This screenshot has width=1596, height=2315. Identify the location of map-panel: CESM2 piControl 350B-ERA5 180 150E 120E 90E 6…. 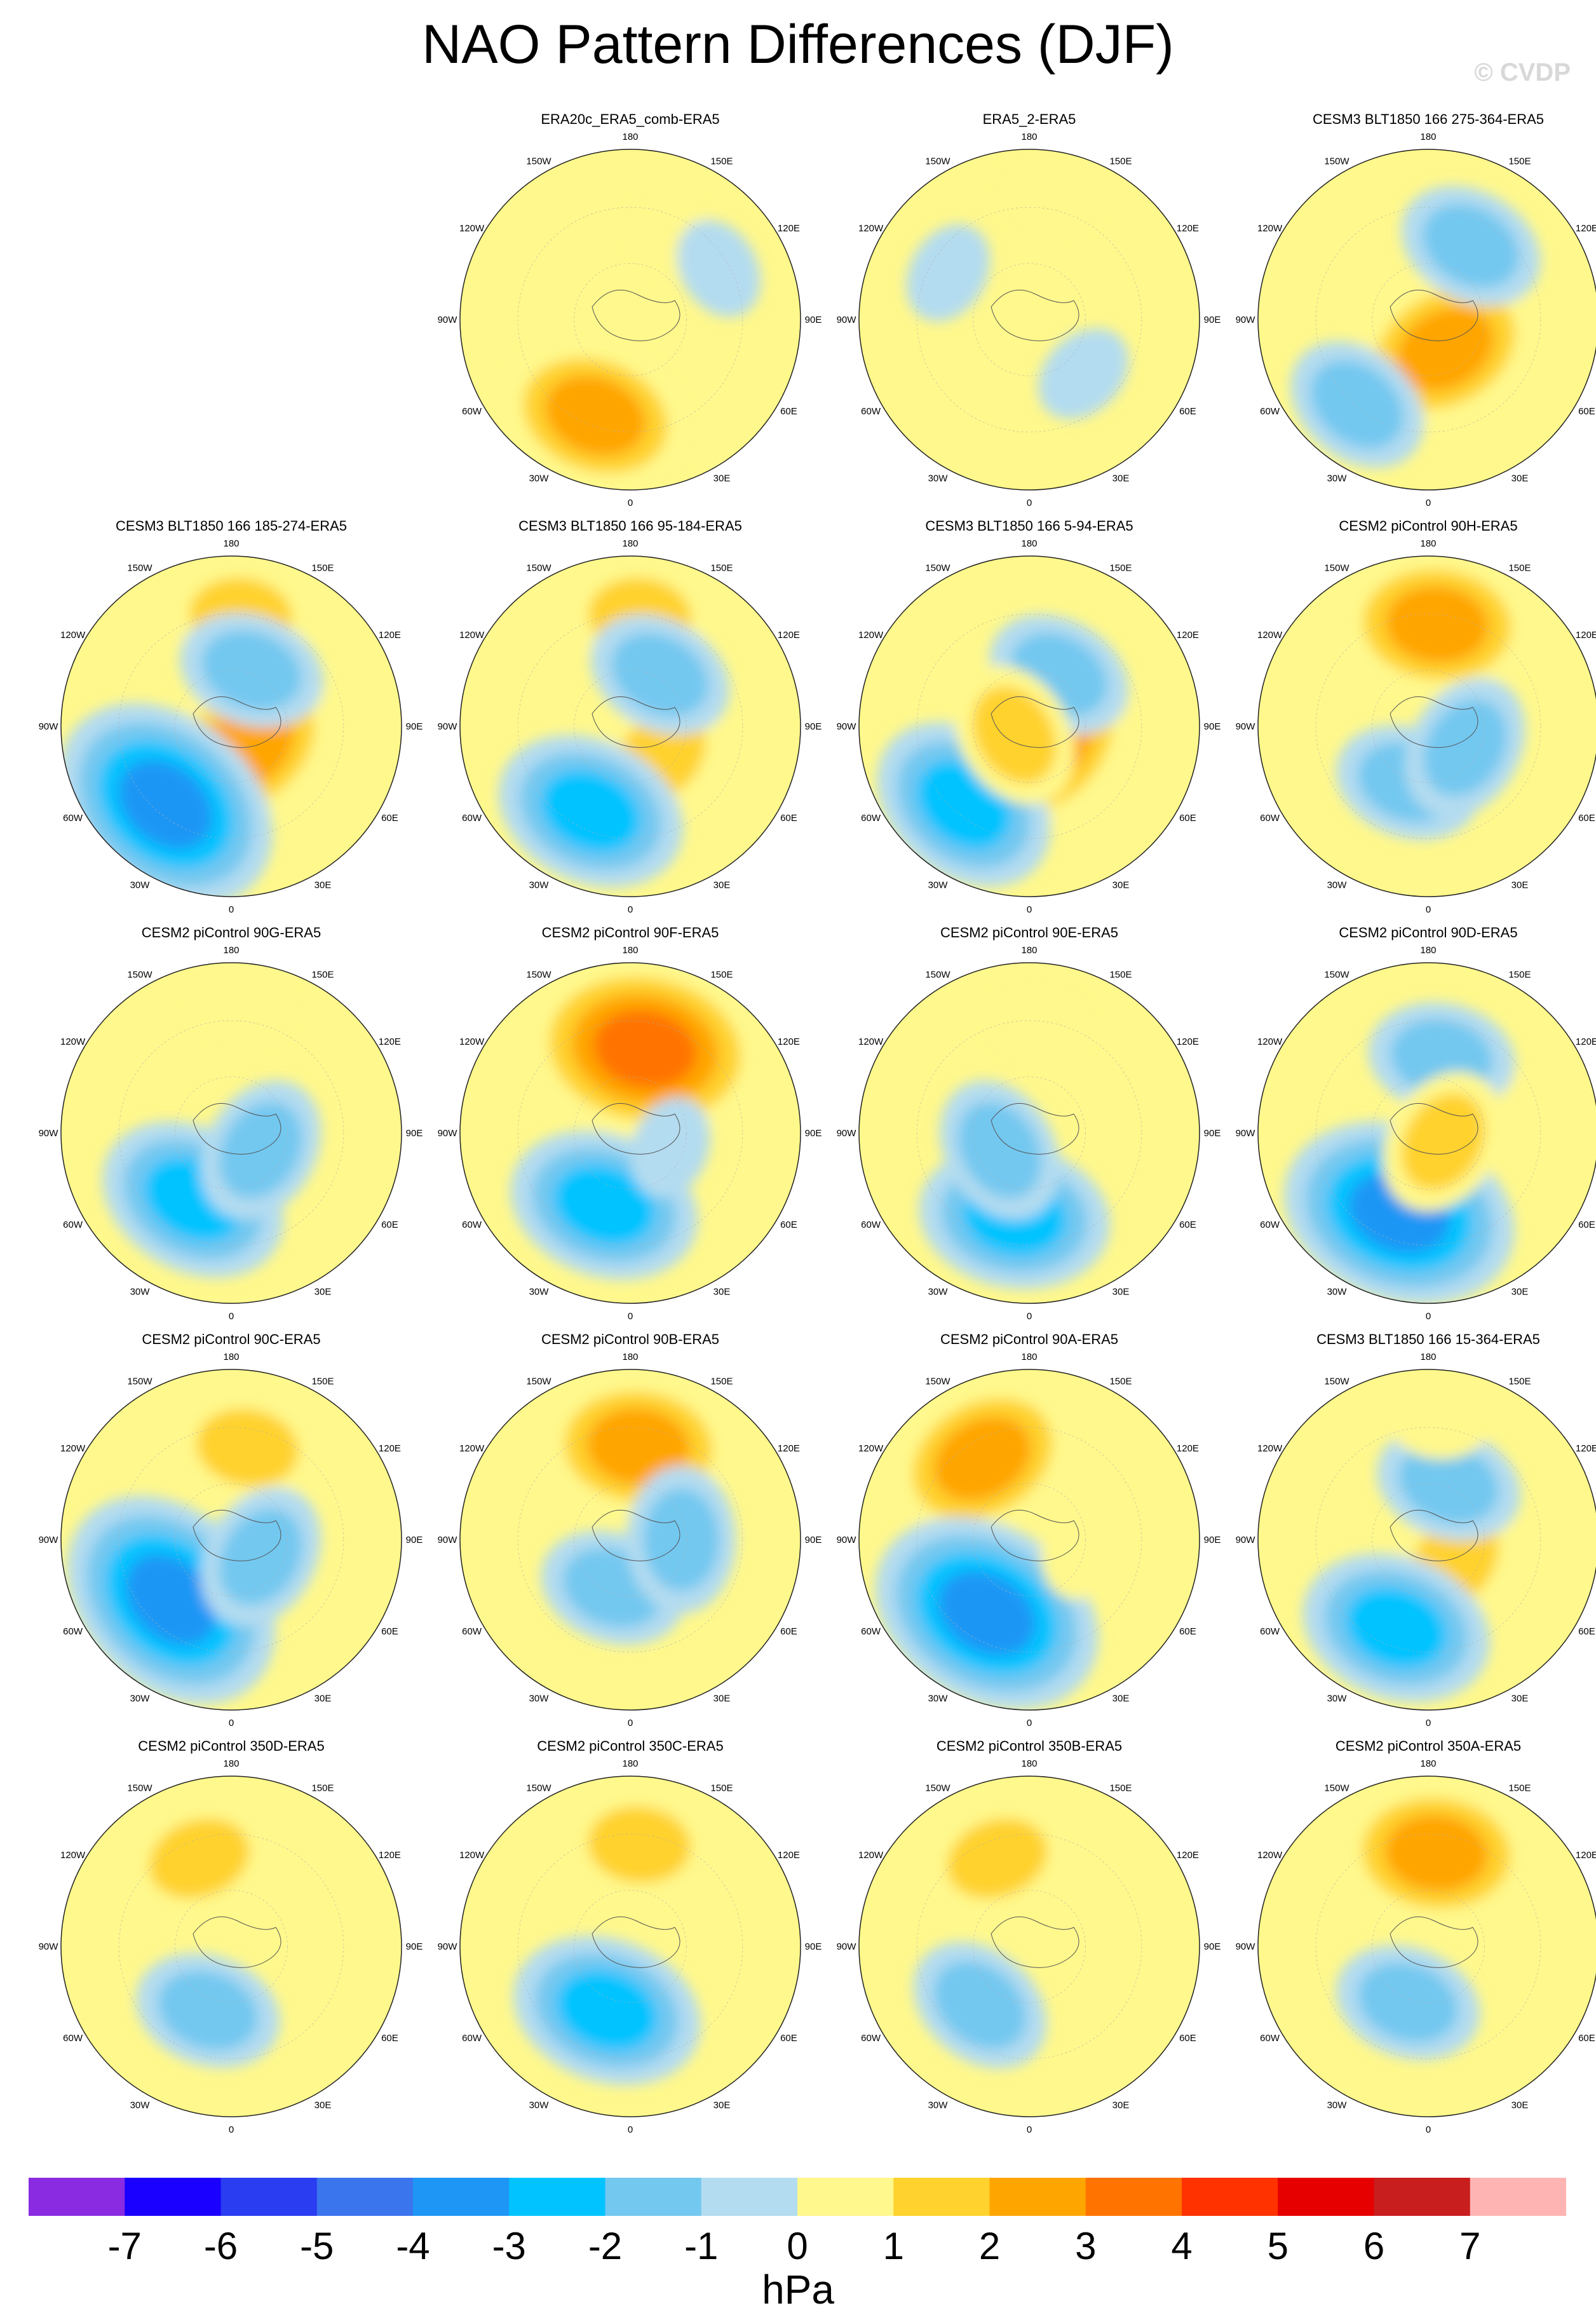
(1029, 1941).